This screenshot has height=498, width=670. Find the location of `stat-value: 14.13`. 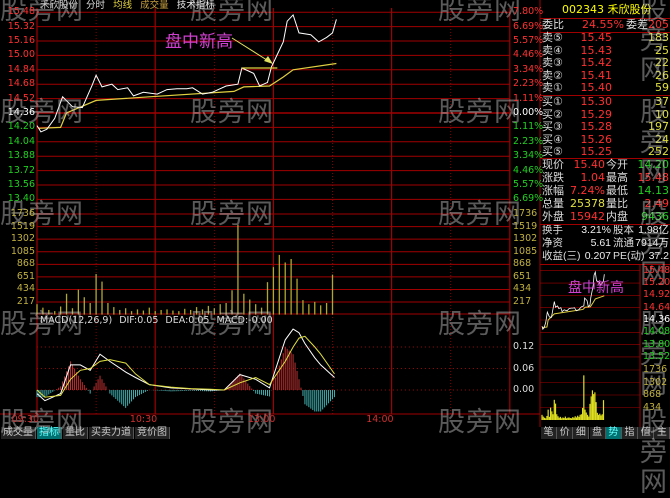

stat-value: 14.13 is located at coordinates (653, 190).